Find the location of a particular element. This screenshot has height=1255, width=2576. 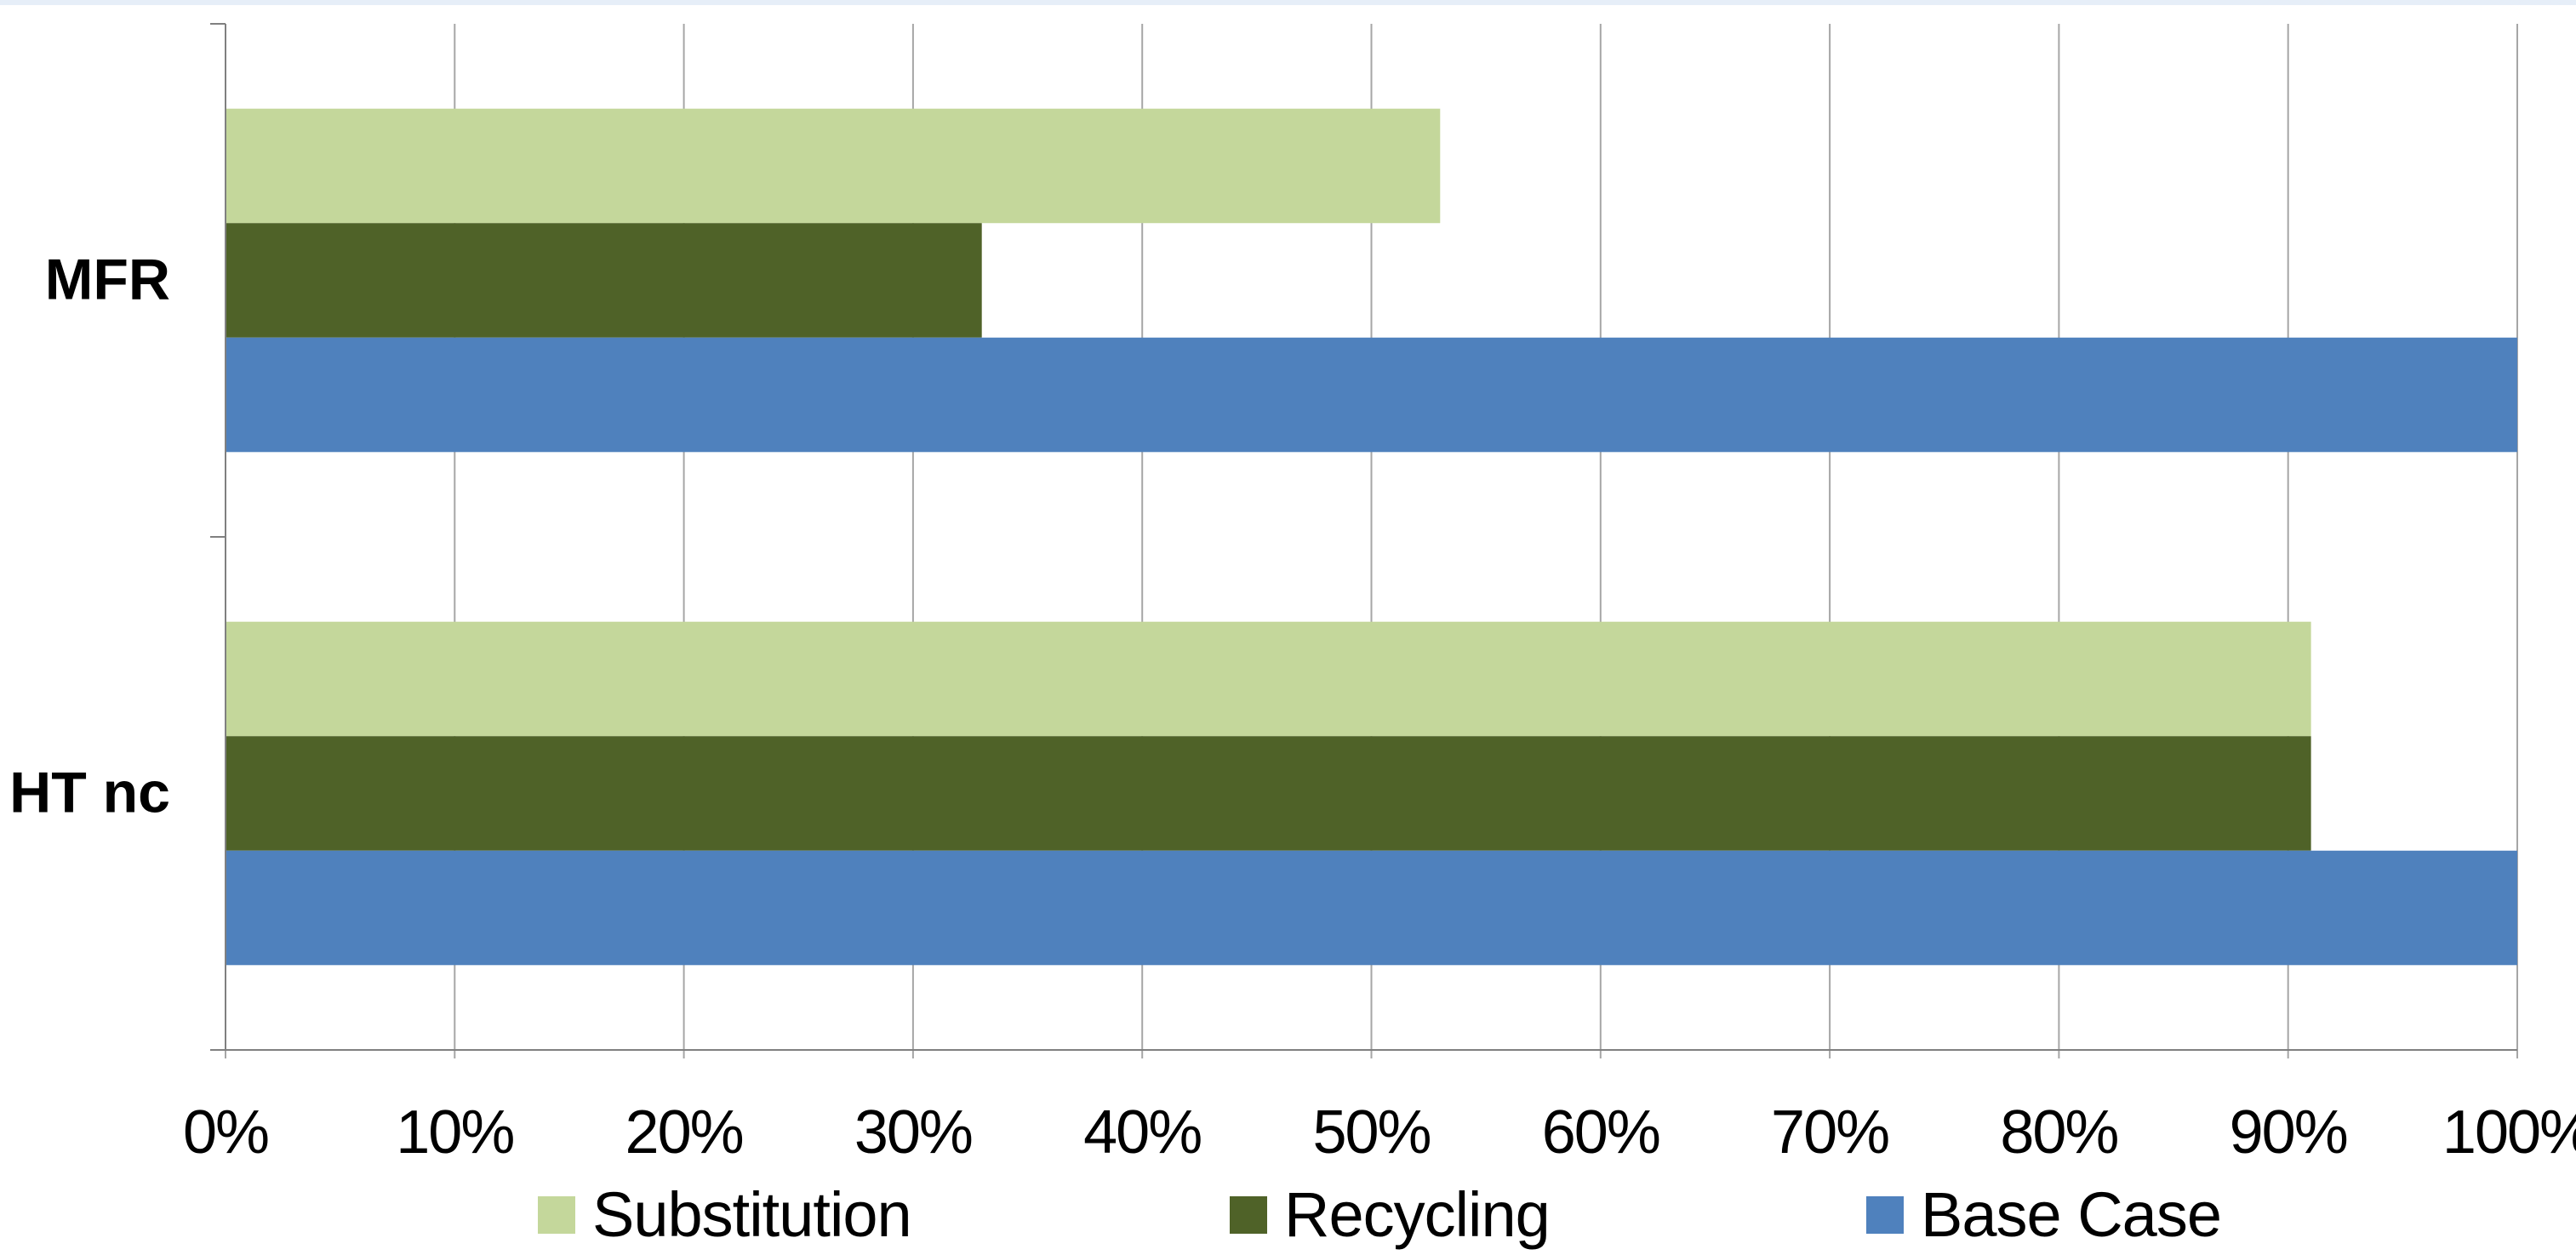

category-label: MFR is located at coordinates (107, 280).